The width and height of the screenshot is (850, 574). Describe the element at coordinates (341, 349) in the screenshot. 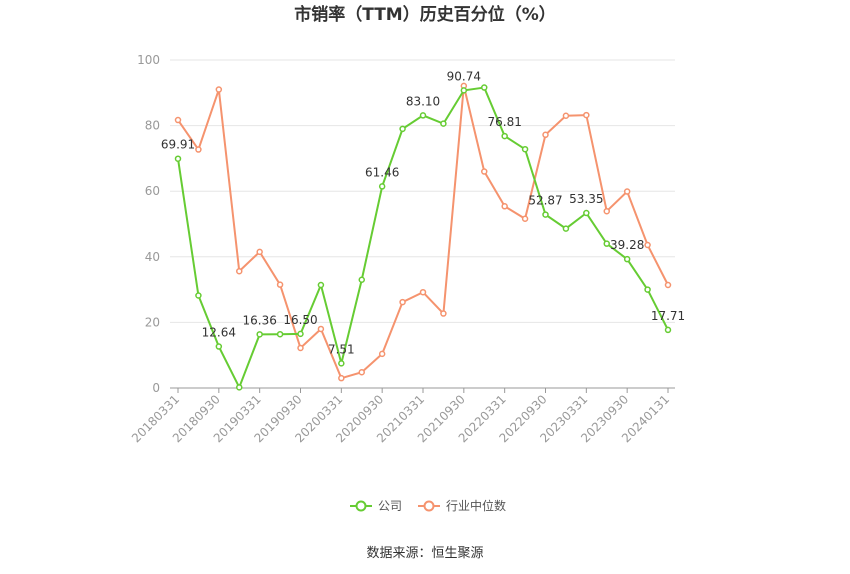

I see `data-label: 7.51` at that location.